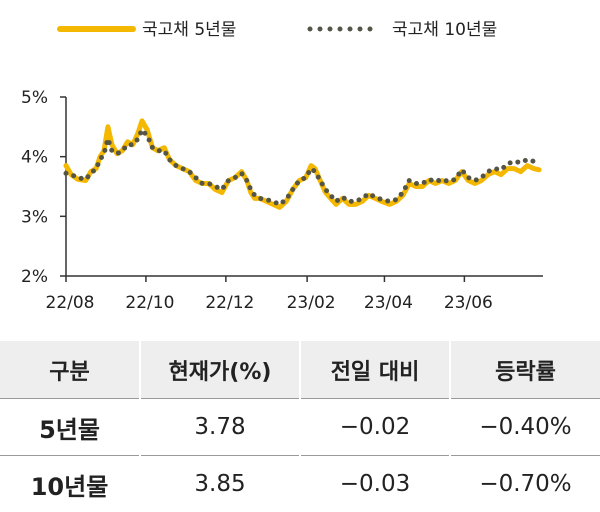 Image resolution: width=600 pixels, height=512 pixels. I want to click on header-category: 구분, so click(70, 369).